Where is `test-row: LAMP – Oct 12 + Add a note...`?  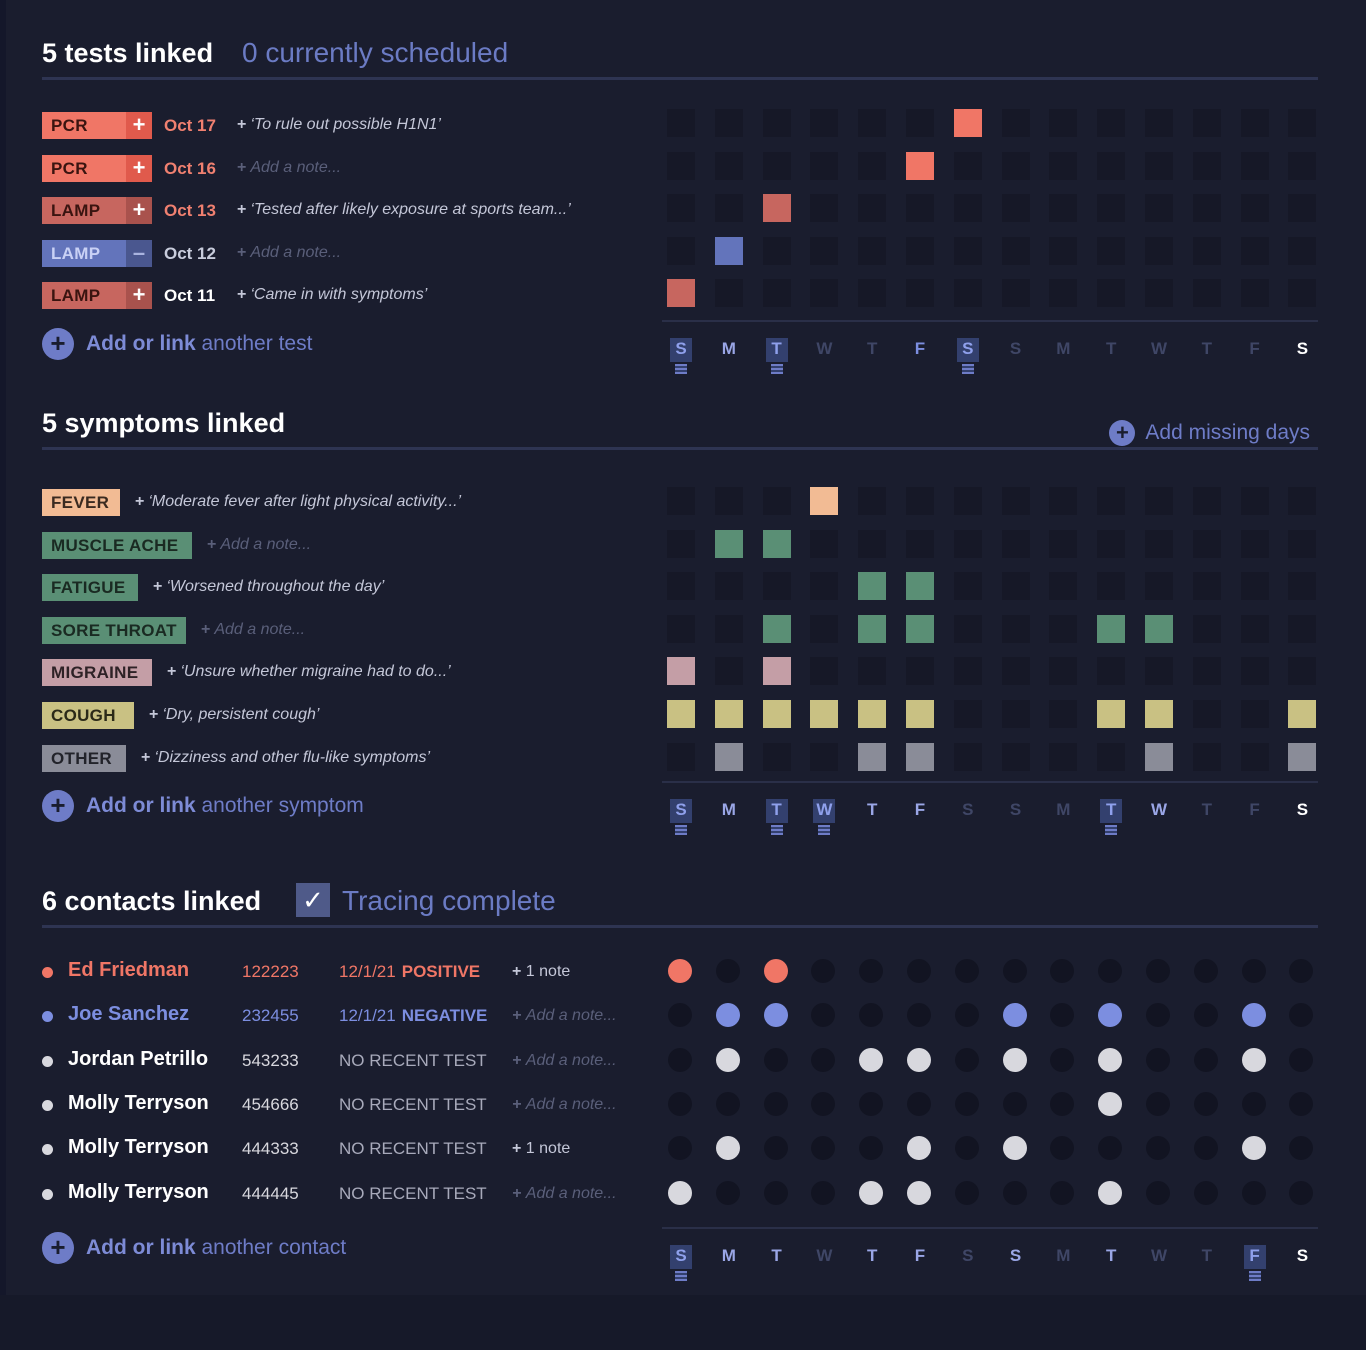
test-row: LAMP – Oct 12 + Add a note... is located at coordinates (352, 253).